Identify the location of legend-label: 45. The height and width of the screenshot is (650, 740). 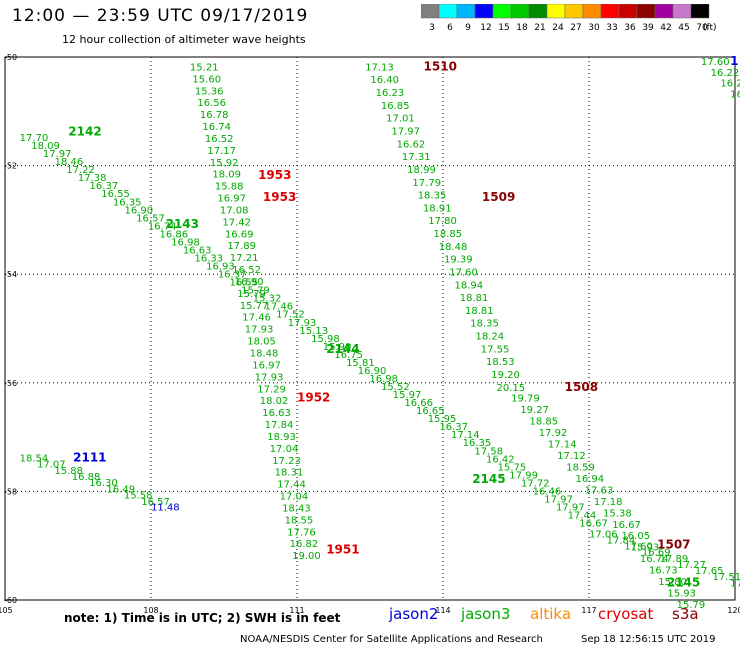
(683, 27).